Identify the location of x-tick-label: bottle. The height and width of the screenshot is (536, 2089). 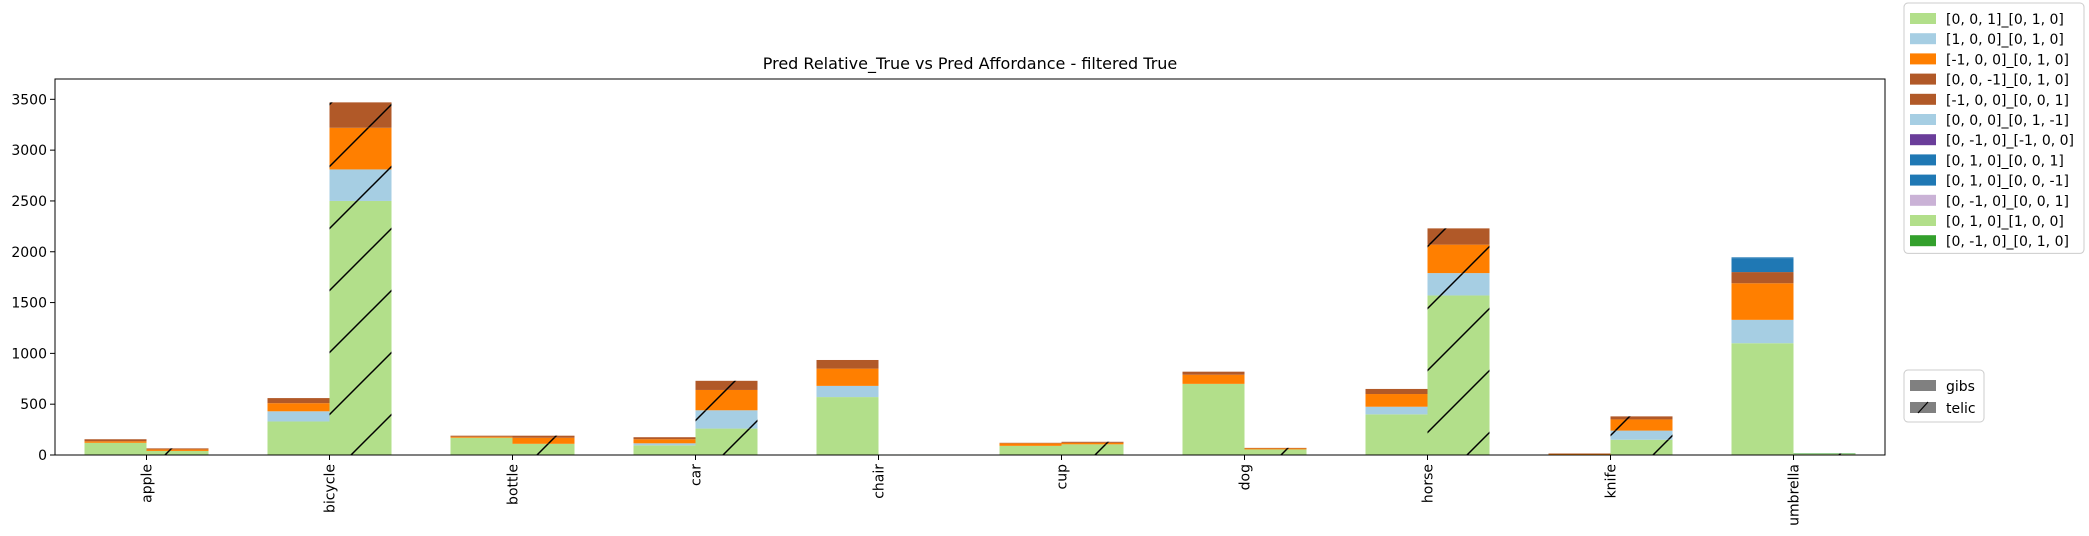
(514, 484).